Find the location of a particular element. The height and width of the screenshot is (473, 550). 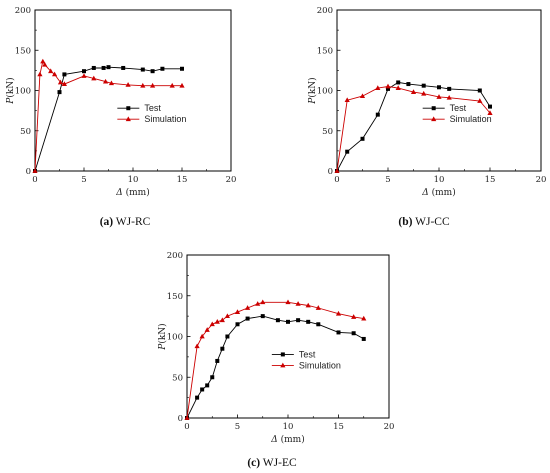

x-tick-label: 15 is located at coordinates (338, 427).